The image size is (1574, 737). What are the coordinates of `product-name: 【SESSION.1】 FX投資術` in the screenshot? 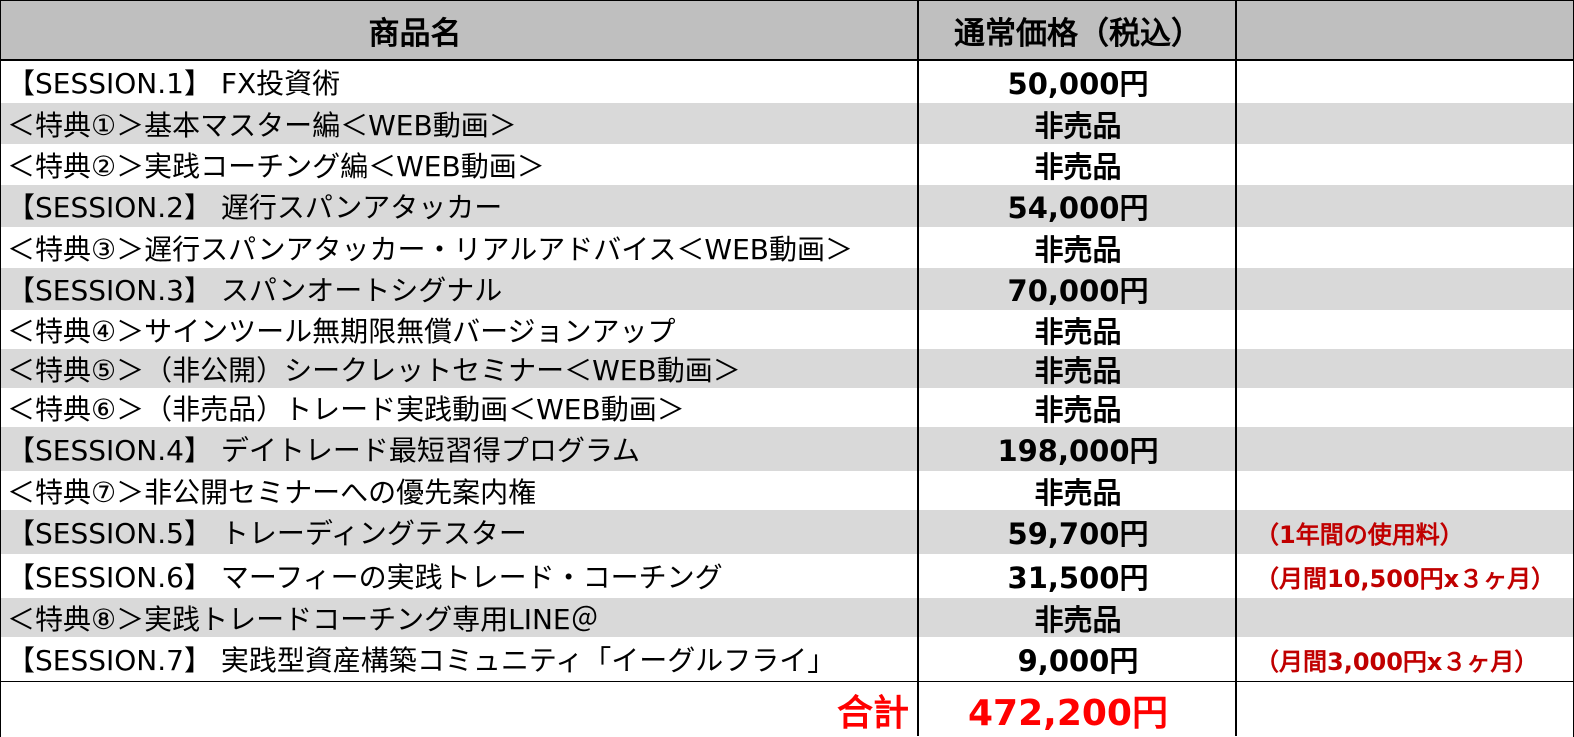 It's located at (174, 83).